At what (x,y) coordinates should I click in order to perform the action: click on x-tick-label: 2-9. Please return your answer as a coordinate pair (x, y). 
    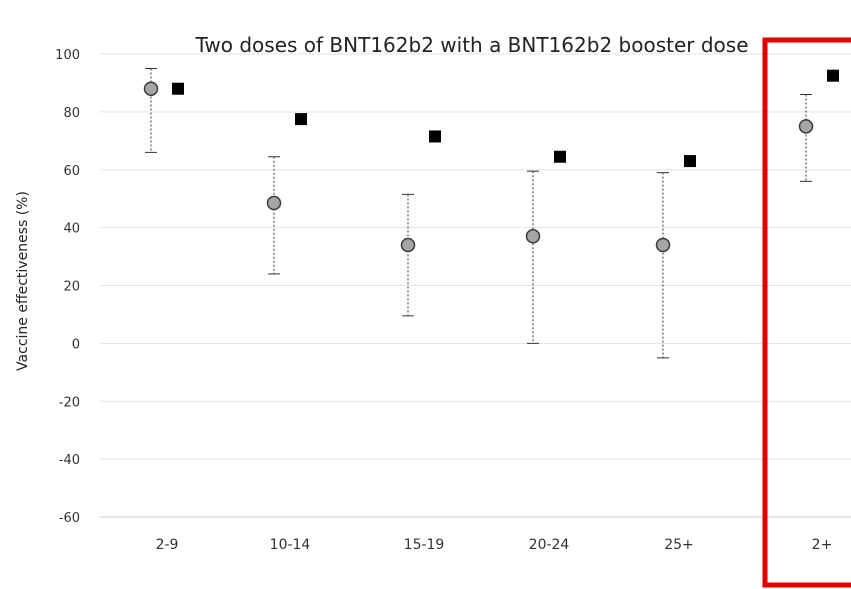
    Looking at the image, I should click on (167, 545).